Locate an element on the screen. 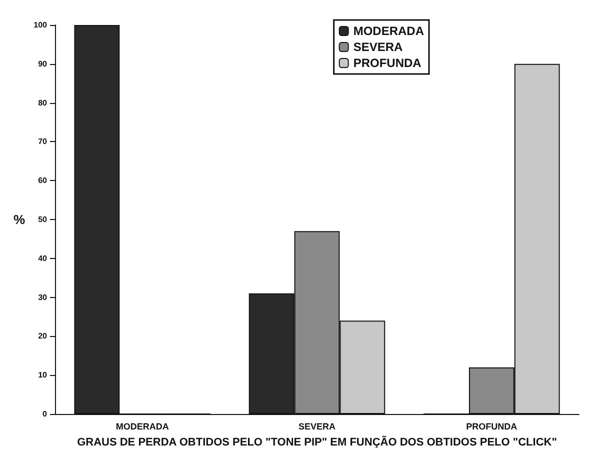 This screenshot has height=469, width=599. x-tick-label: PROFUNDA is located at coordinates (492, 427).